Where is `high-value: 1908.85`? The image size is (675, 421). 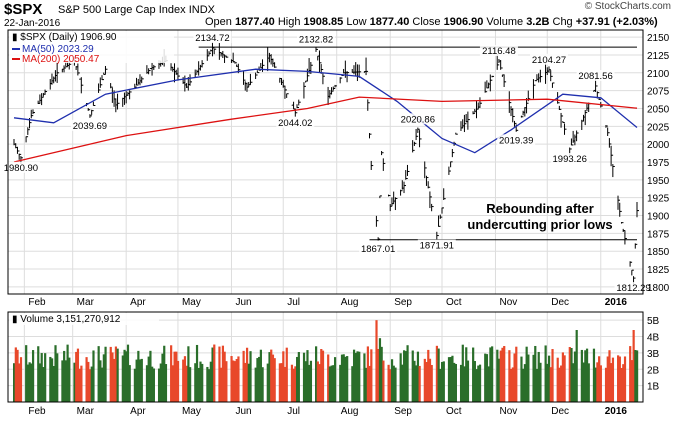
high-value: 1908.85 is located at coordinates (323, 22).